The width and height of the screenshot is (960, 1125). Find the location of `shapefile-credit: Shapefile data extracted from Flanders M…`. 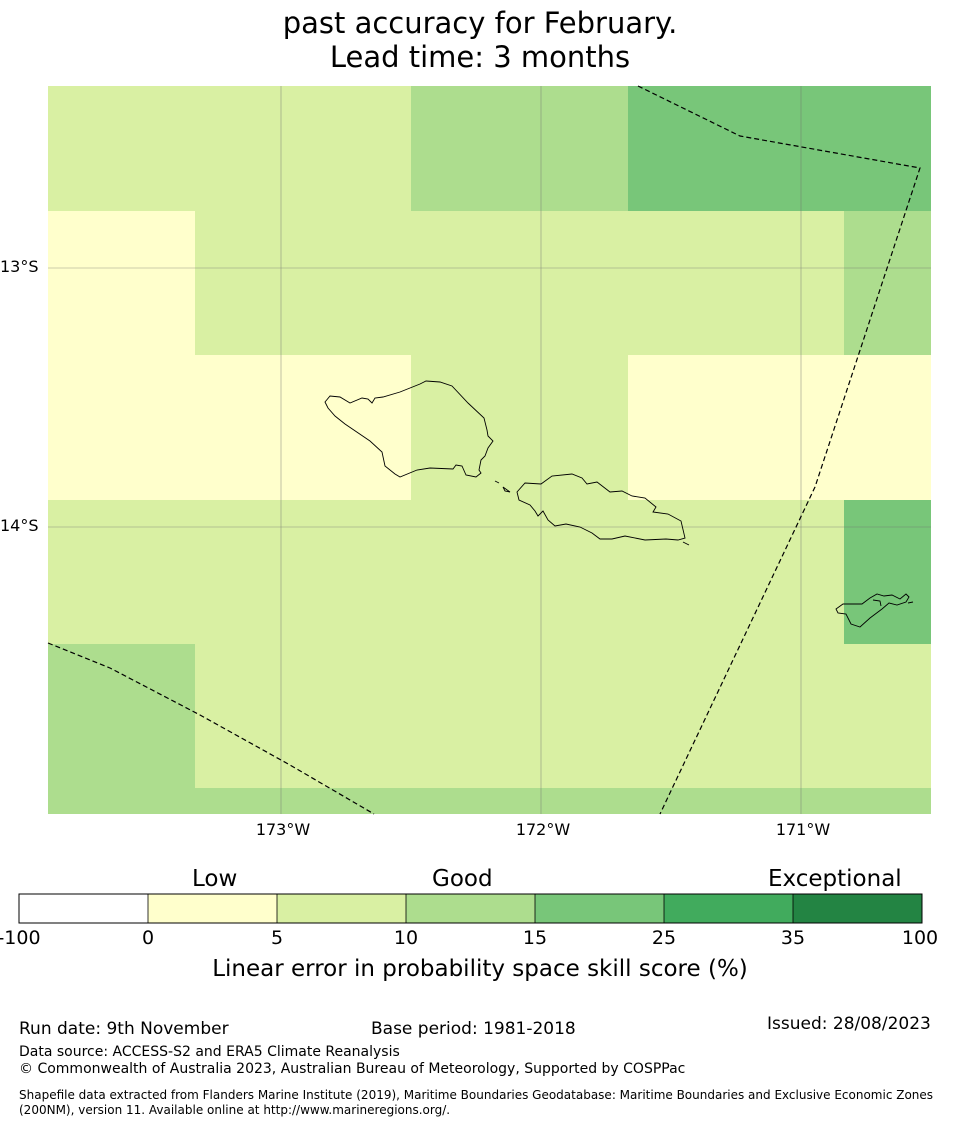

shapefile-credit: Shapefile data extracted from Flanders M… is located at coordinates (476, 1102).